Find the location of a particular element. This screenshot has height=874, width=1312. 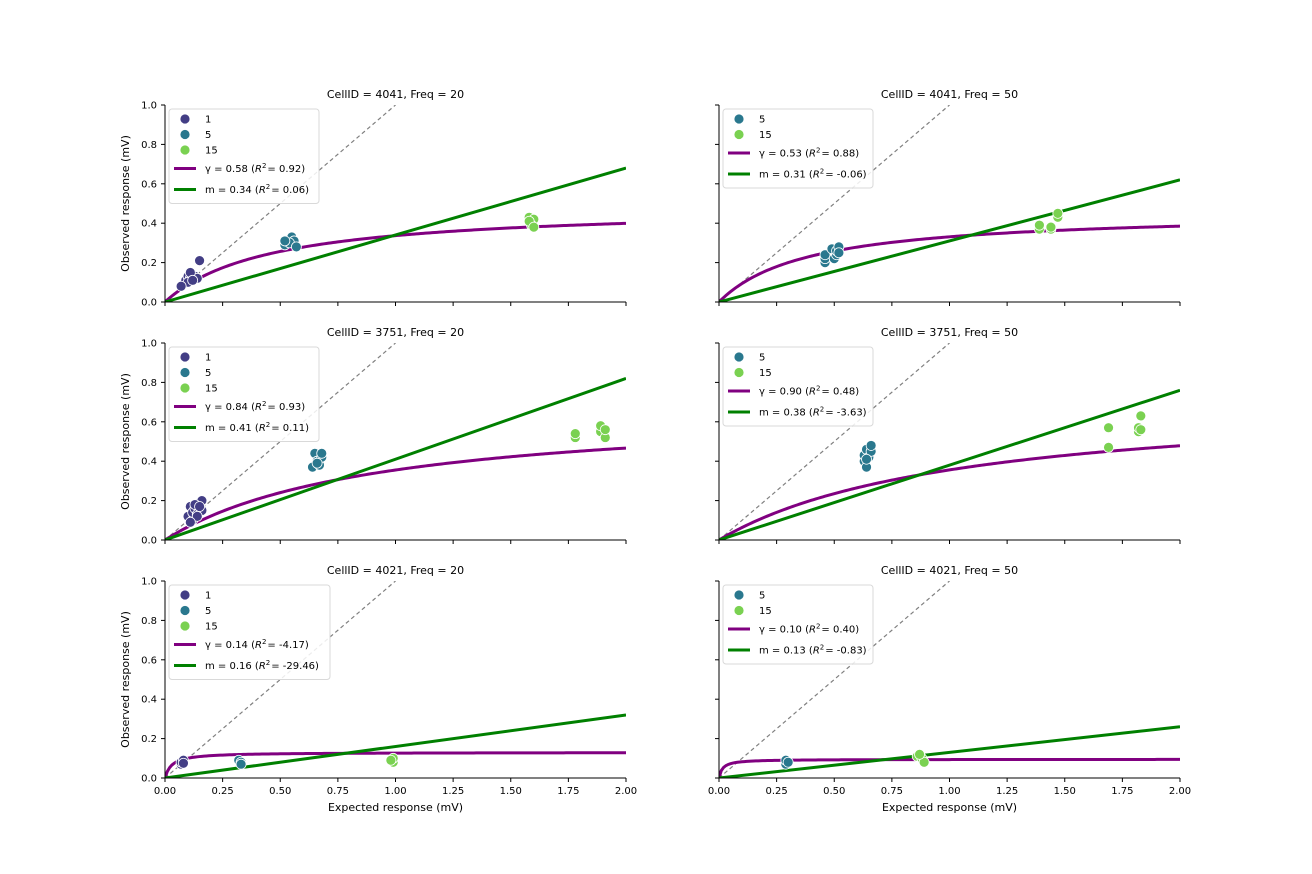

legend-gamma-text: γ = 0.10 ( is located at coordinates (784, 630).